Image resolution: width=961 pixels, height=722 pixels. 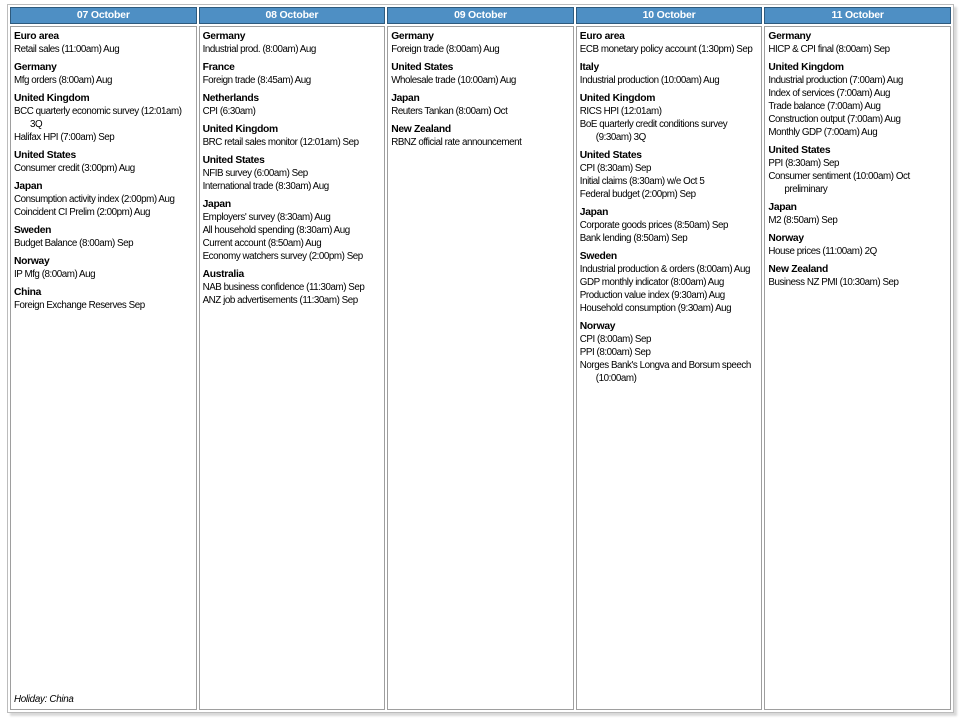 What do you see at coordinates (833, 282) in the screenshot?
I see `event-item: Business NZ PMI (10:30am) Sep` at bounding box center [833, 282].